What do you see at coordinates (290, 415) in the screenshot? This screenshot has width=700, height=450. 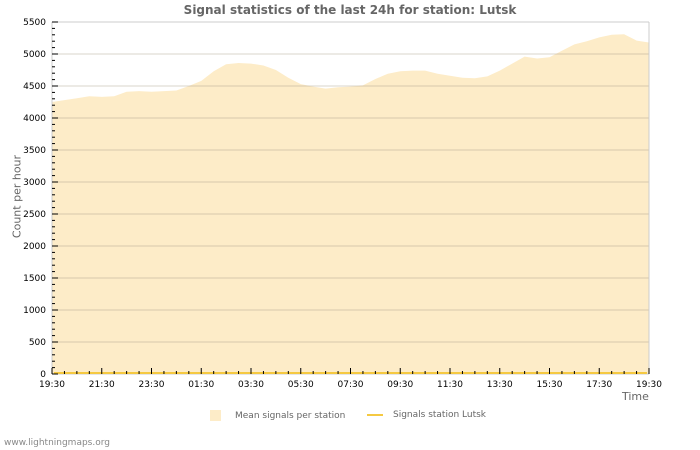 I see `legend-label: Mean signals per station` at bounding box center [290, 415].